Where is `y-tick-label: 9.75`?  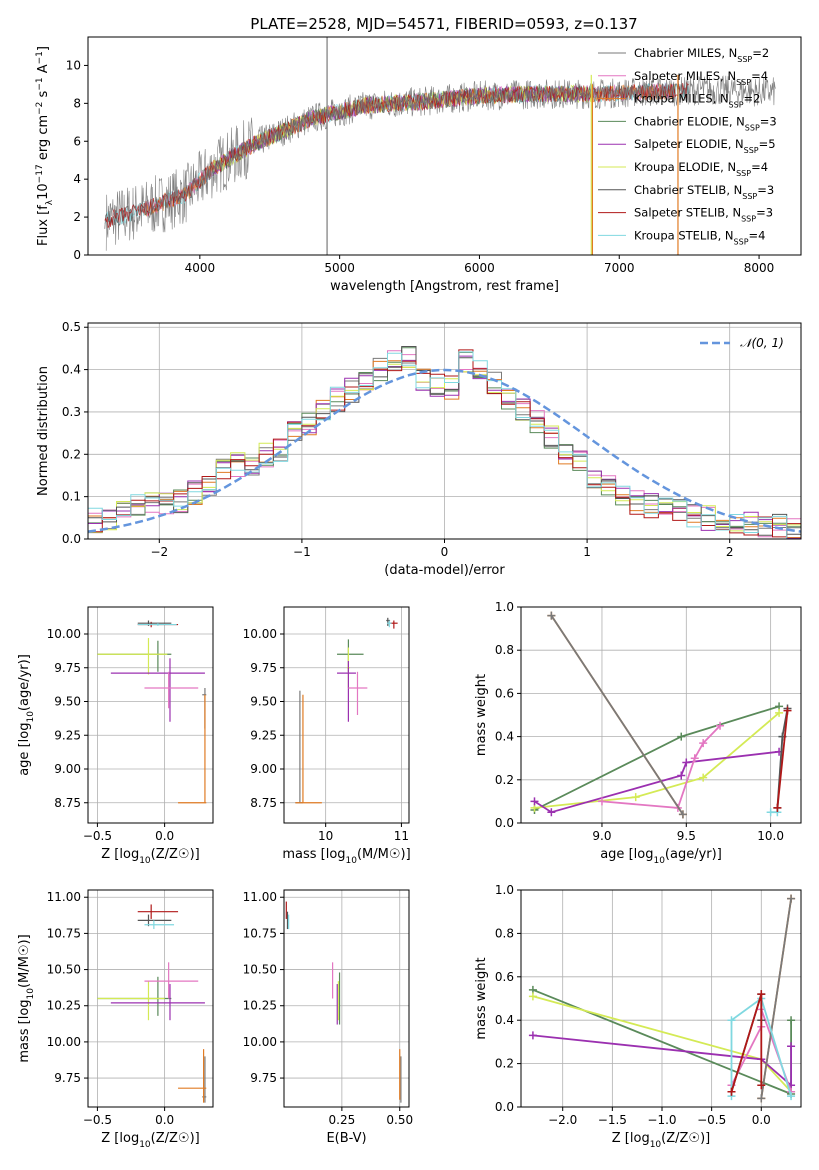 y-tick-label: 9.75 is located at coordinates (67, 668).